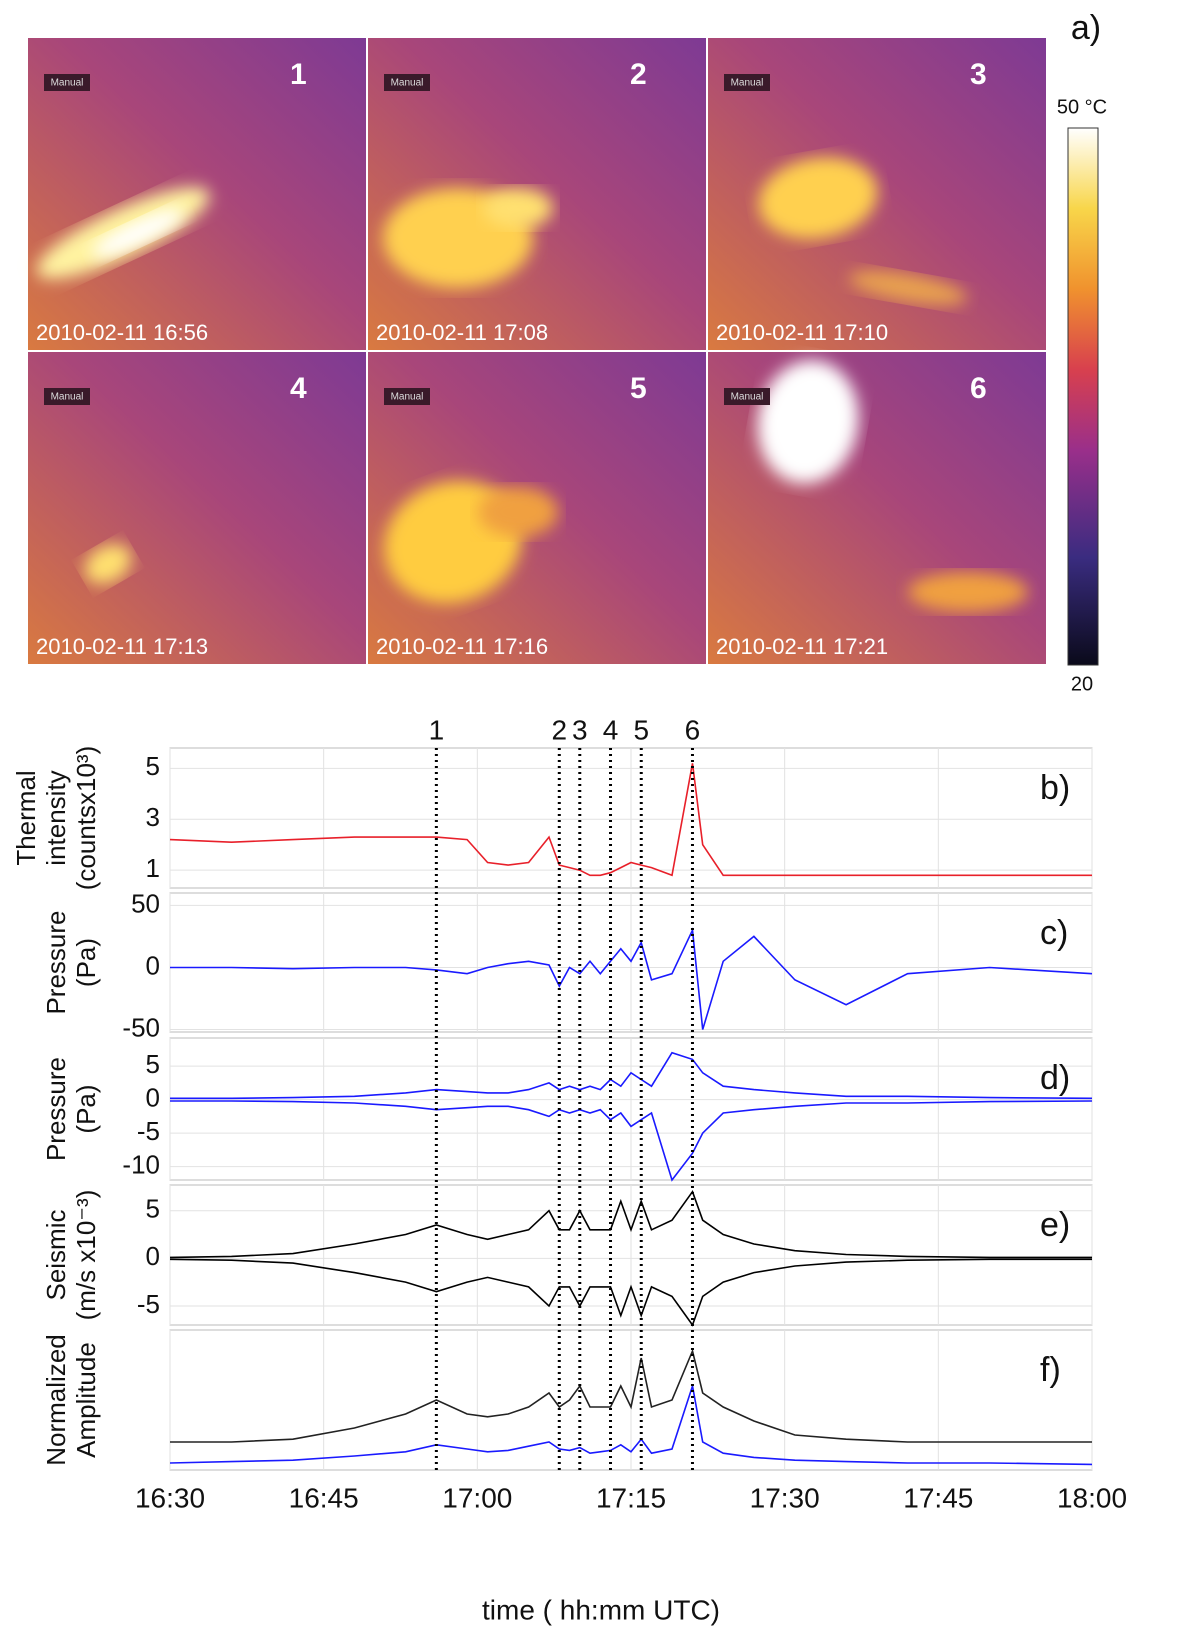 This screenshot has height=1643, width=1202. What do you see at coordinates (56, 1400) in the screenshot?
I see `y-axis-label: Normalized` at bounding box center [56, 1400].